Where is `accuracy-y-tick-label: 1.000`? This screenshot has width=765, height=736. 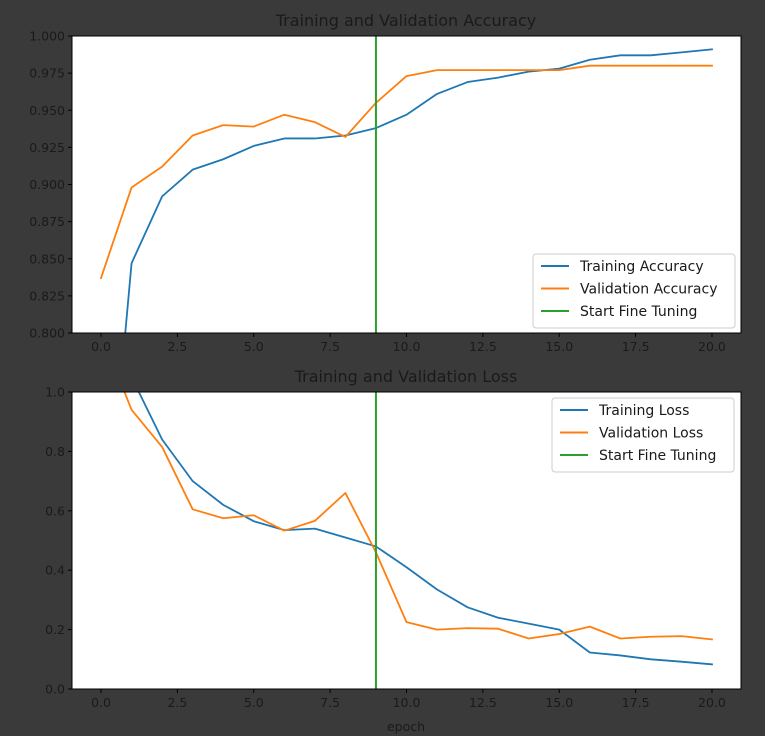
accuracy-y-tick-label: 1.000 is located at coordinates (47, 36).